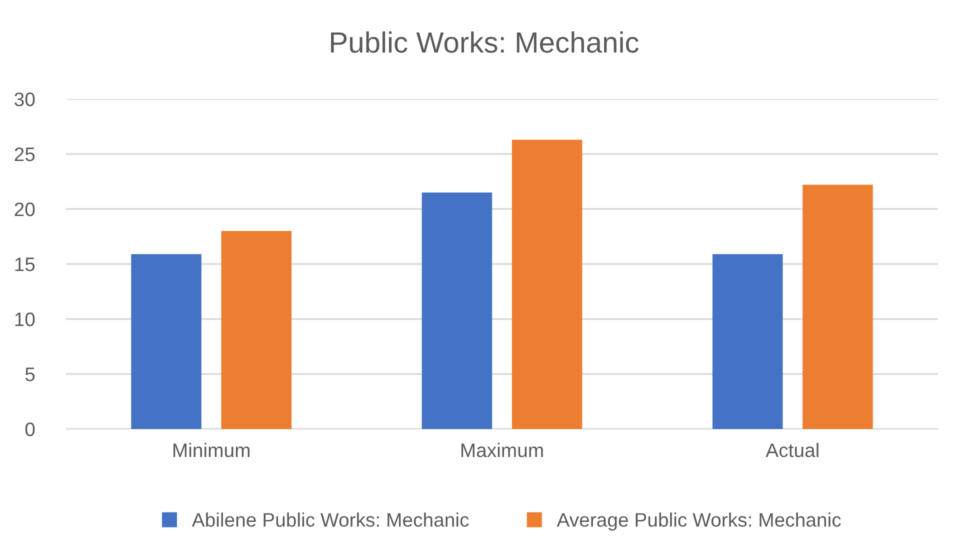 The width and height of the screenshot is (968, 552). Describe the element at coordinates (25, 319) in the screenshot. I see `y-tick-label: 10` at that location.